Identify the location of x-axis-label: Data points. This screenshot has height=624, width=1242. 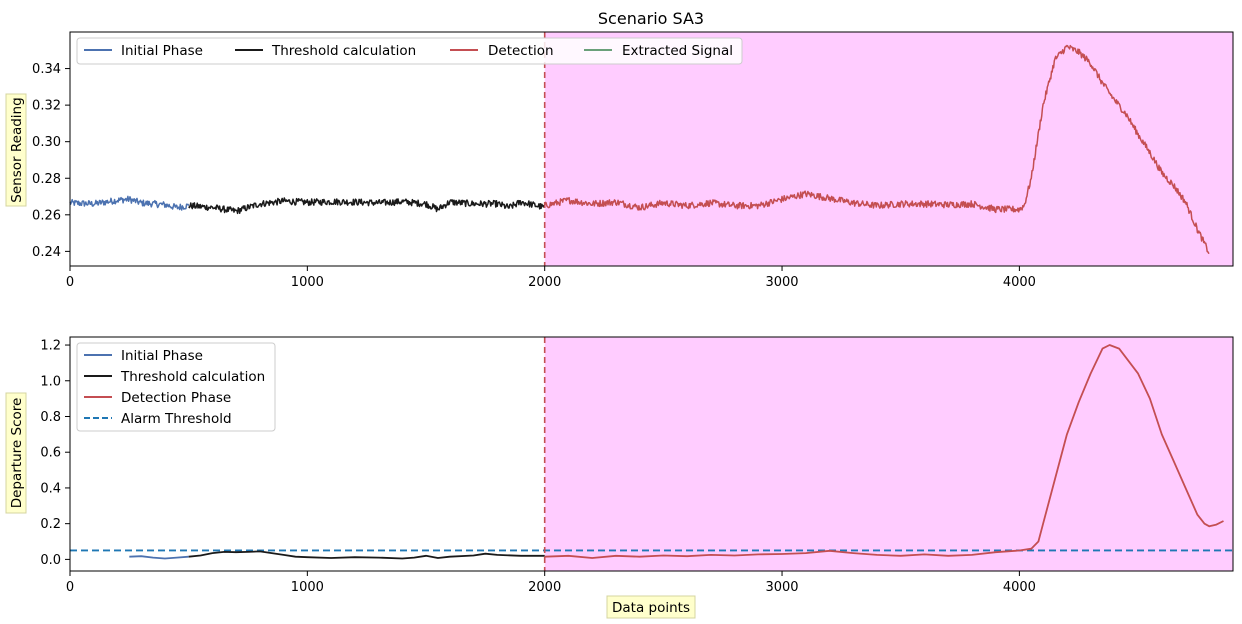
(651, 608).